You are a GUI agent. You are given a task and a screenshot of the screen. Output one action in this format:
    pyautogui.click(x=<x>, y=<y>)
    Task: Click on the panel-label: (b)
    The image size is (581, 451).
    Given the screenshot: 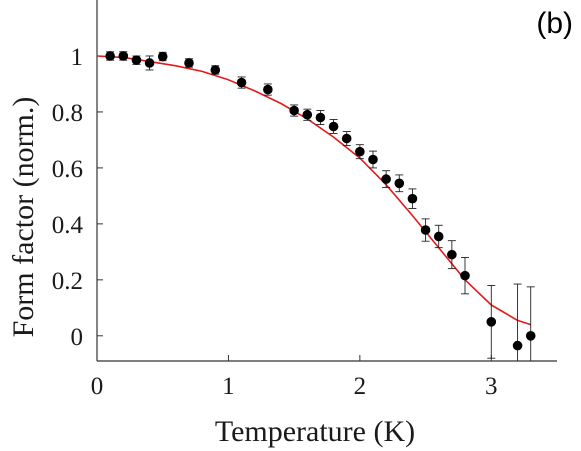 What is the action you would take?
    pyautogui.click(x=554, y=23)
    